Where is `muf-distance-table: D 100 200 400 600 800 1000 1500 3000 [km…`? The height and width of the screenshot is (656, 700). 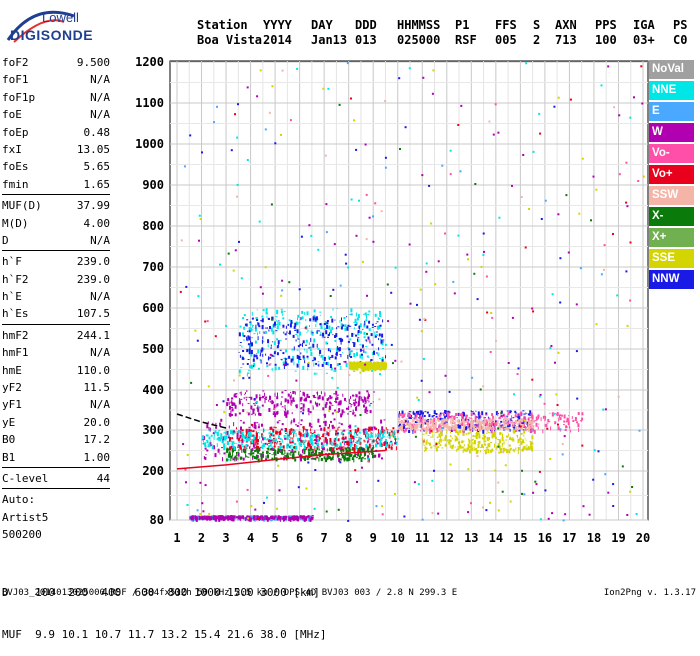 muf-distance-table: D 100 200 400 600 800 1000 1500 3000 [km… is located at coordinates (164, 607).